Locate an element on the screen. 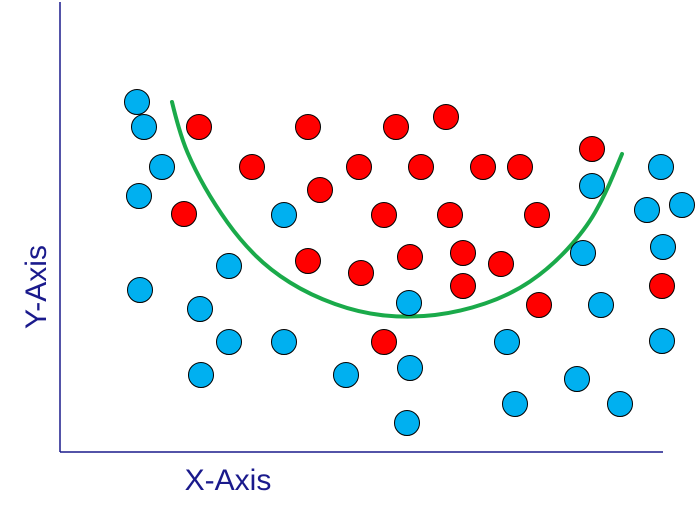  x-axis-label: X-Axis is located at coordinates (228, 480).